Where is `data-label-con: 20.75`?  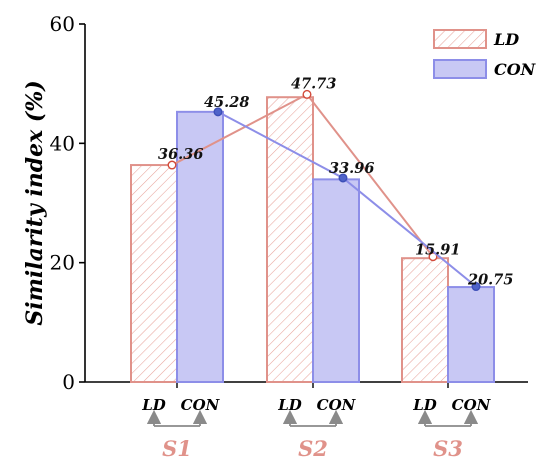
data-label-con: 20.75 is located at coordinates (490, 280).